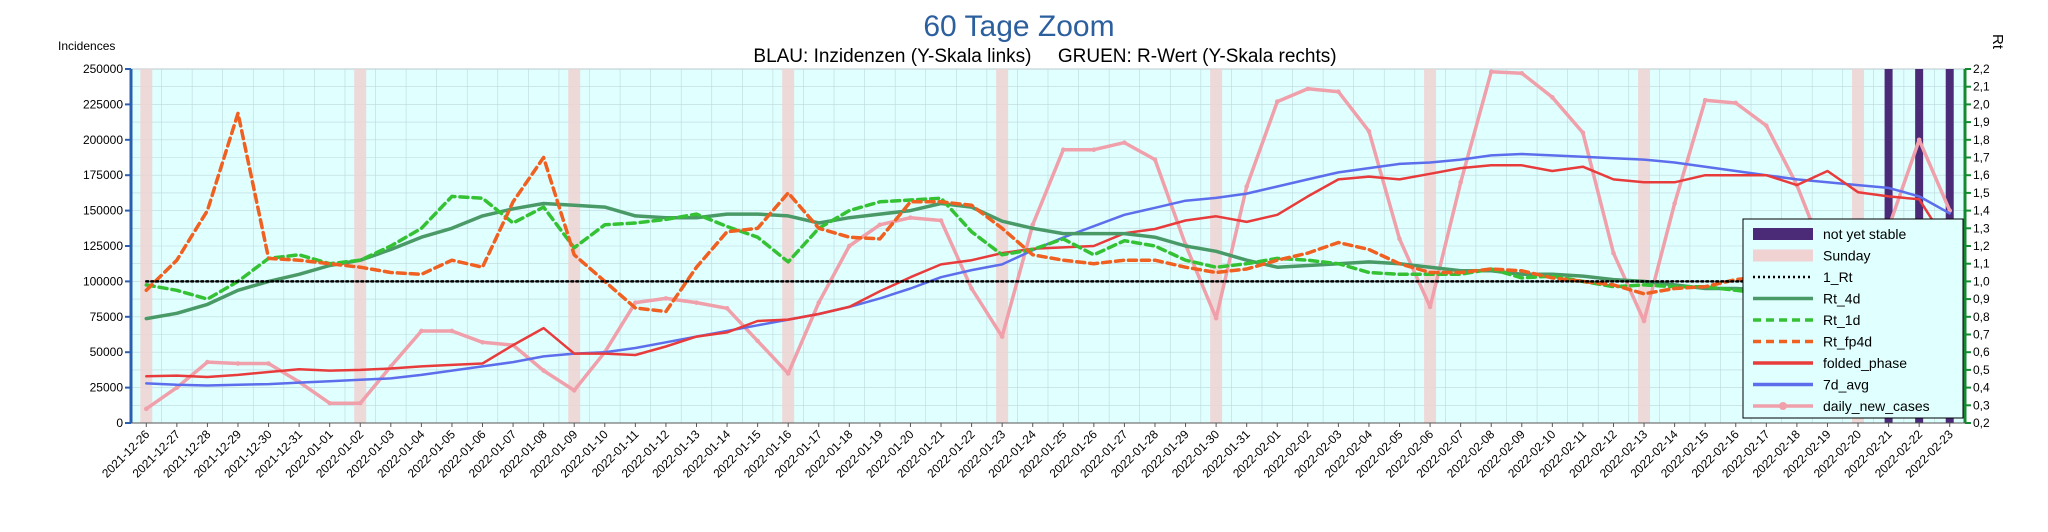  What do you see at coordinates (1981, 370) in the screenshot?
I see `y2-tick-label: 0,5` at bounding box center [1981, 370].